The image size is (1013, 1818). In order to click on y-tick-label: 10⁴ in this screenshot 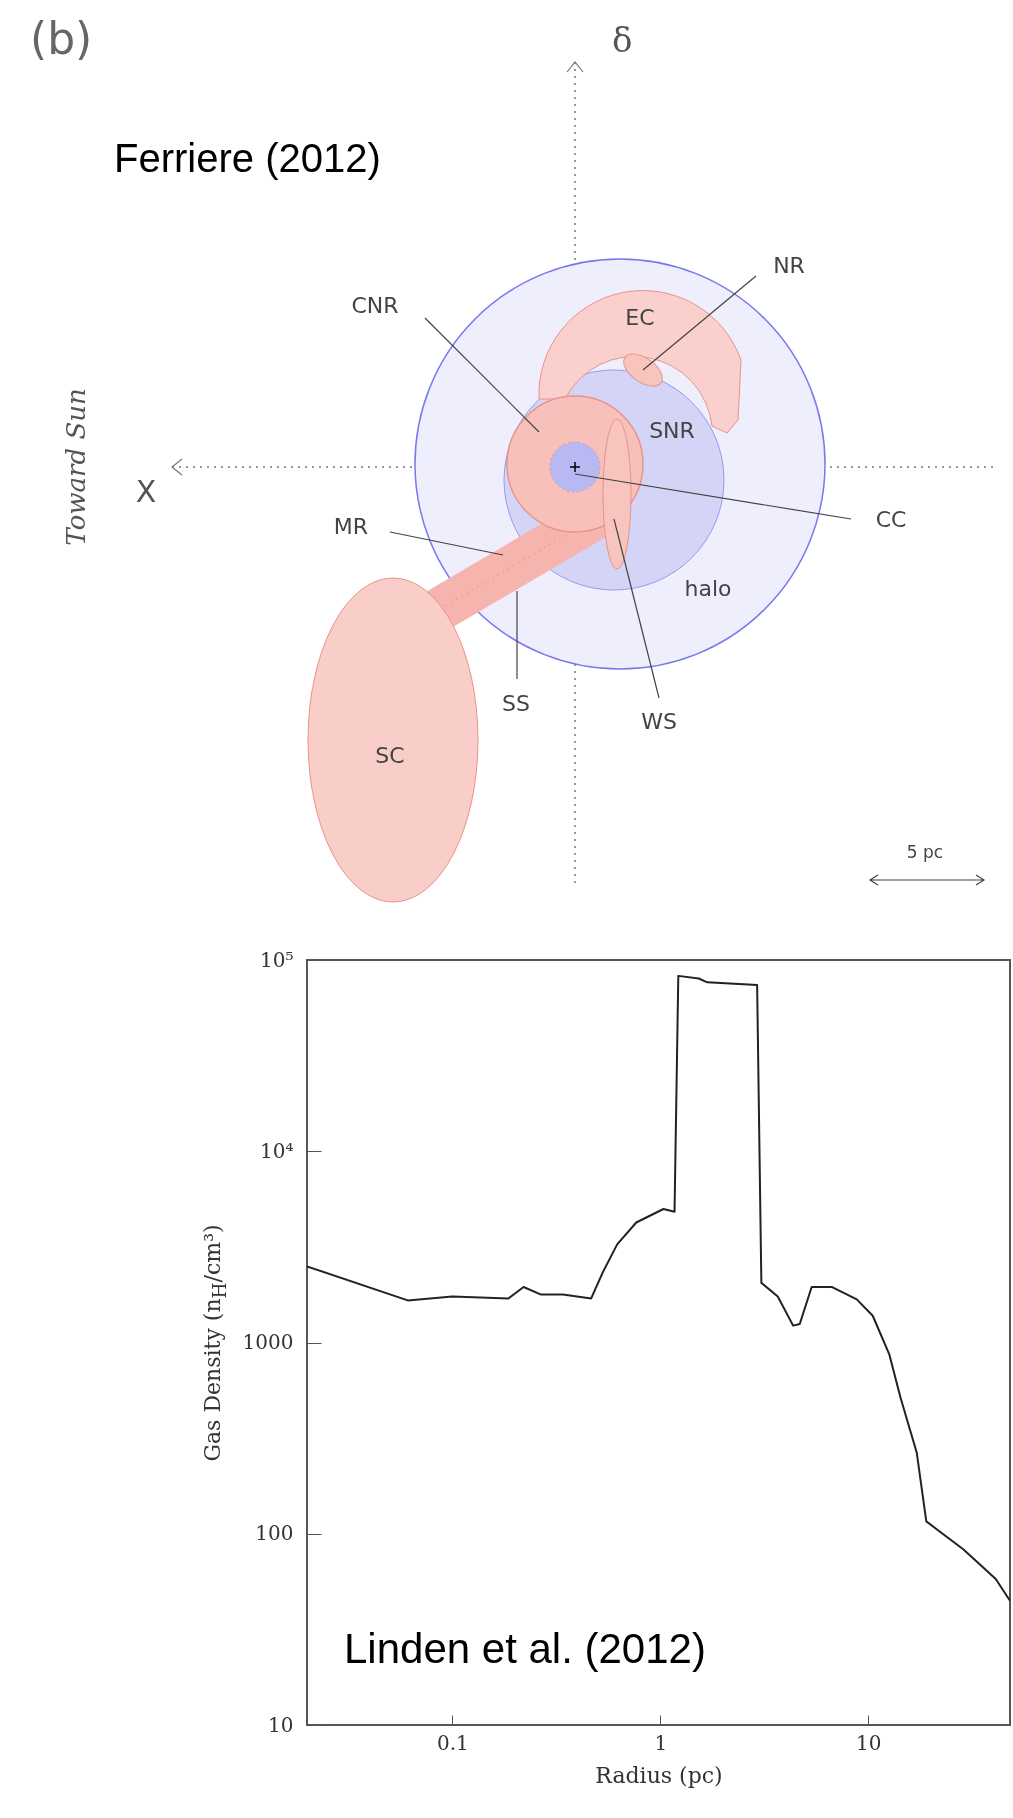, I will do `click(277, 1150)`.